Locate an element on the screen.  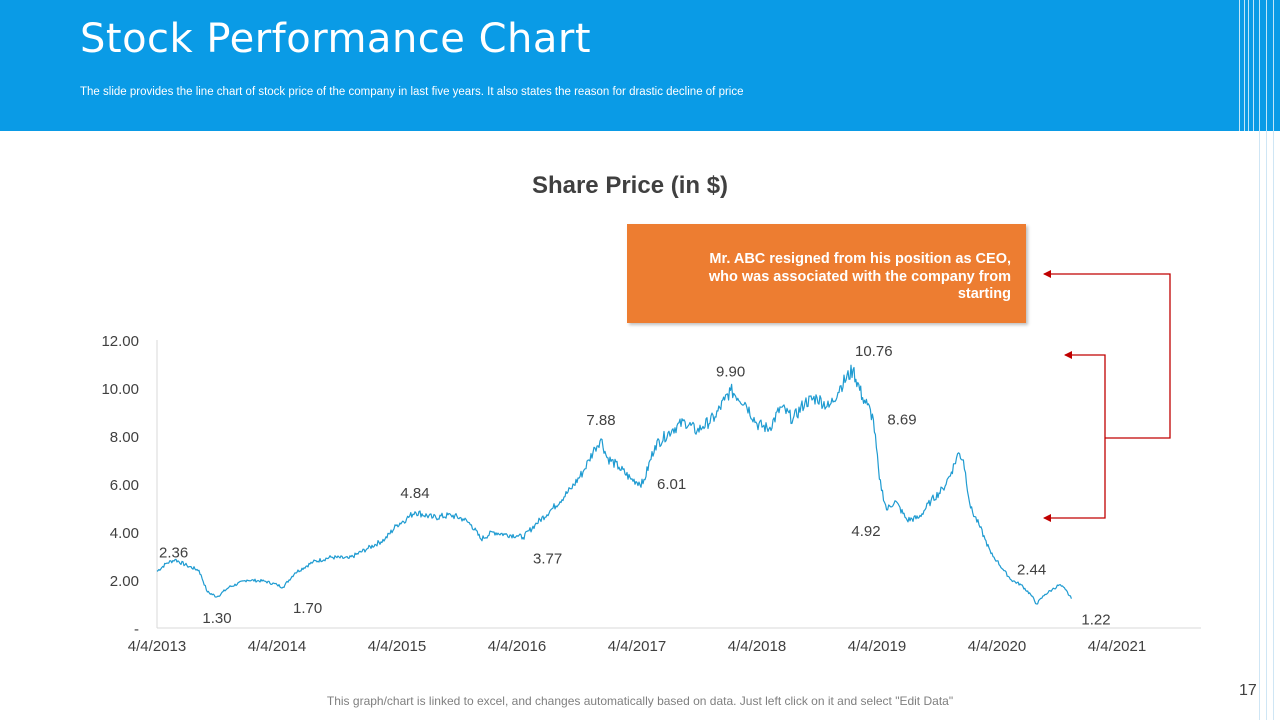
data-label: 1.70 is located at coordinates (307, 608).